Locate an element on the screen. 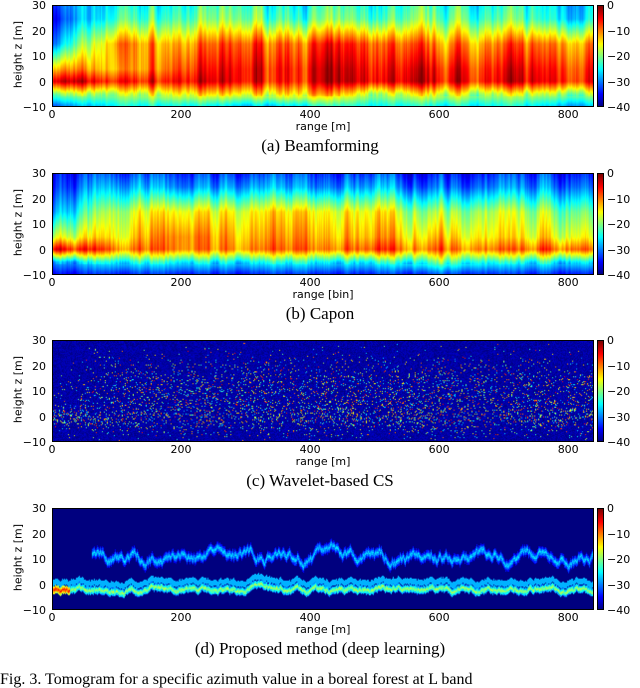  panel-caption: (a) Beamforming is located at coordinates (320, 145).